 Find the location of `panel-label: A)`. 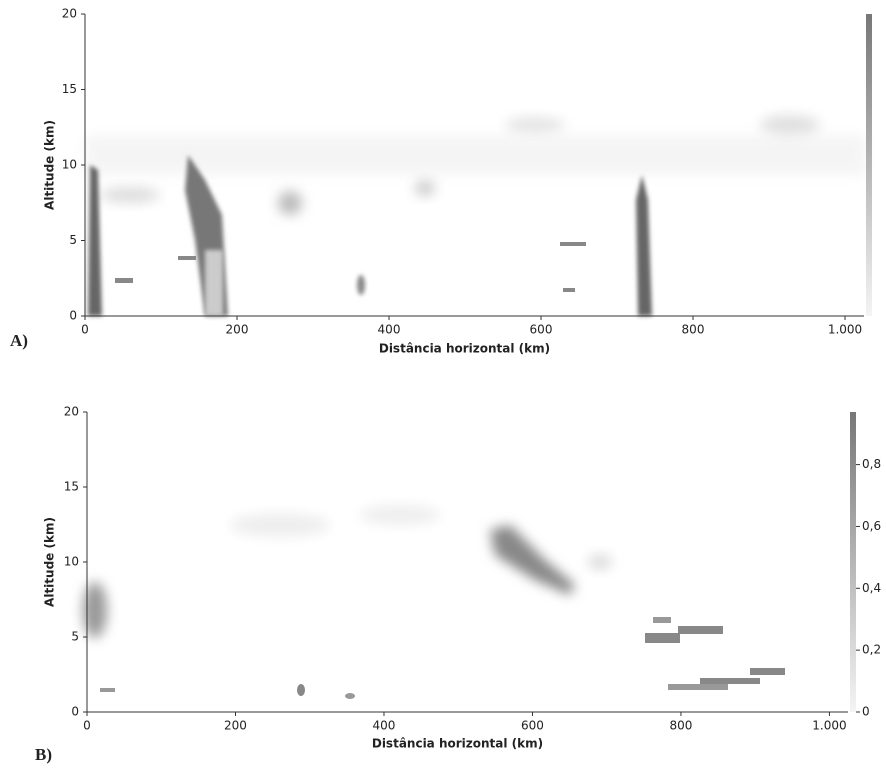

panel-label: A) is located at coordinates (19, 340).